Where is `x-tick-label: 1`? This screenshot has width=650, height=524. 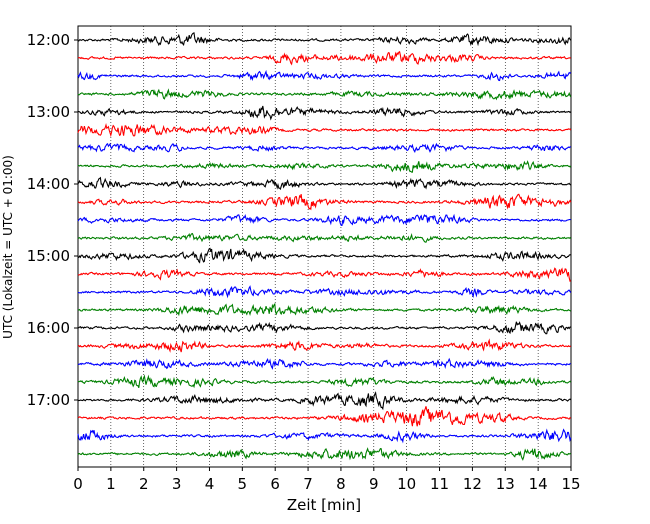 x-tick-label: 1 is located at coordinates (111, 484).